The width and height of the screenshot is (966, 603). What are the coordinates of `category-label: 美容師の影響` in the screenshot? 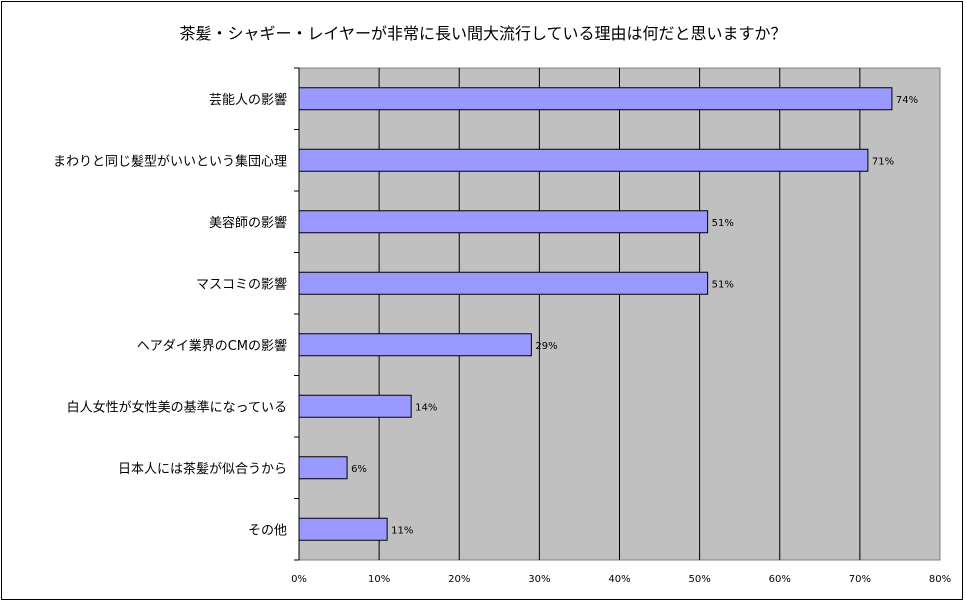 It's located at (248, 223).